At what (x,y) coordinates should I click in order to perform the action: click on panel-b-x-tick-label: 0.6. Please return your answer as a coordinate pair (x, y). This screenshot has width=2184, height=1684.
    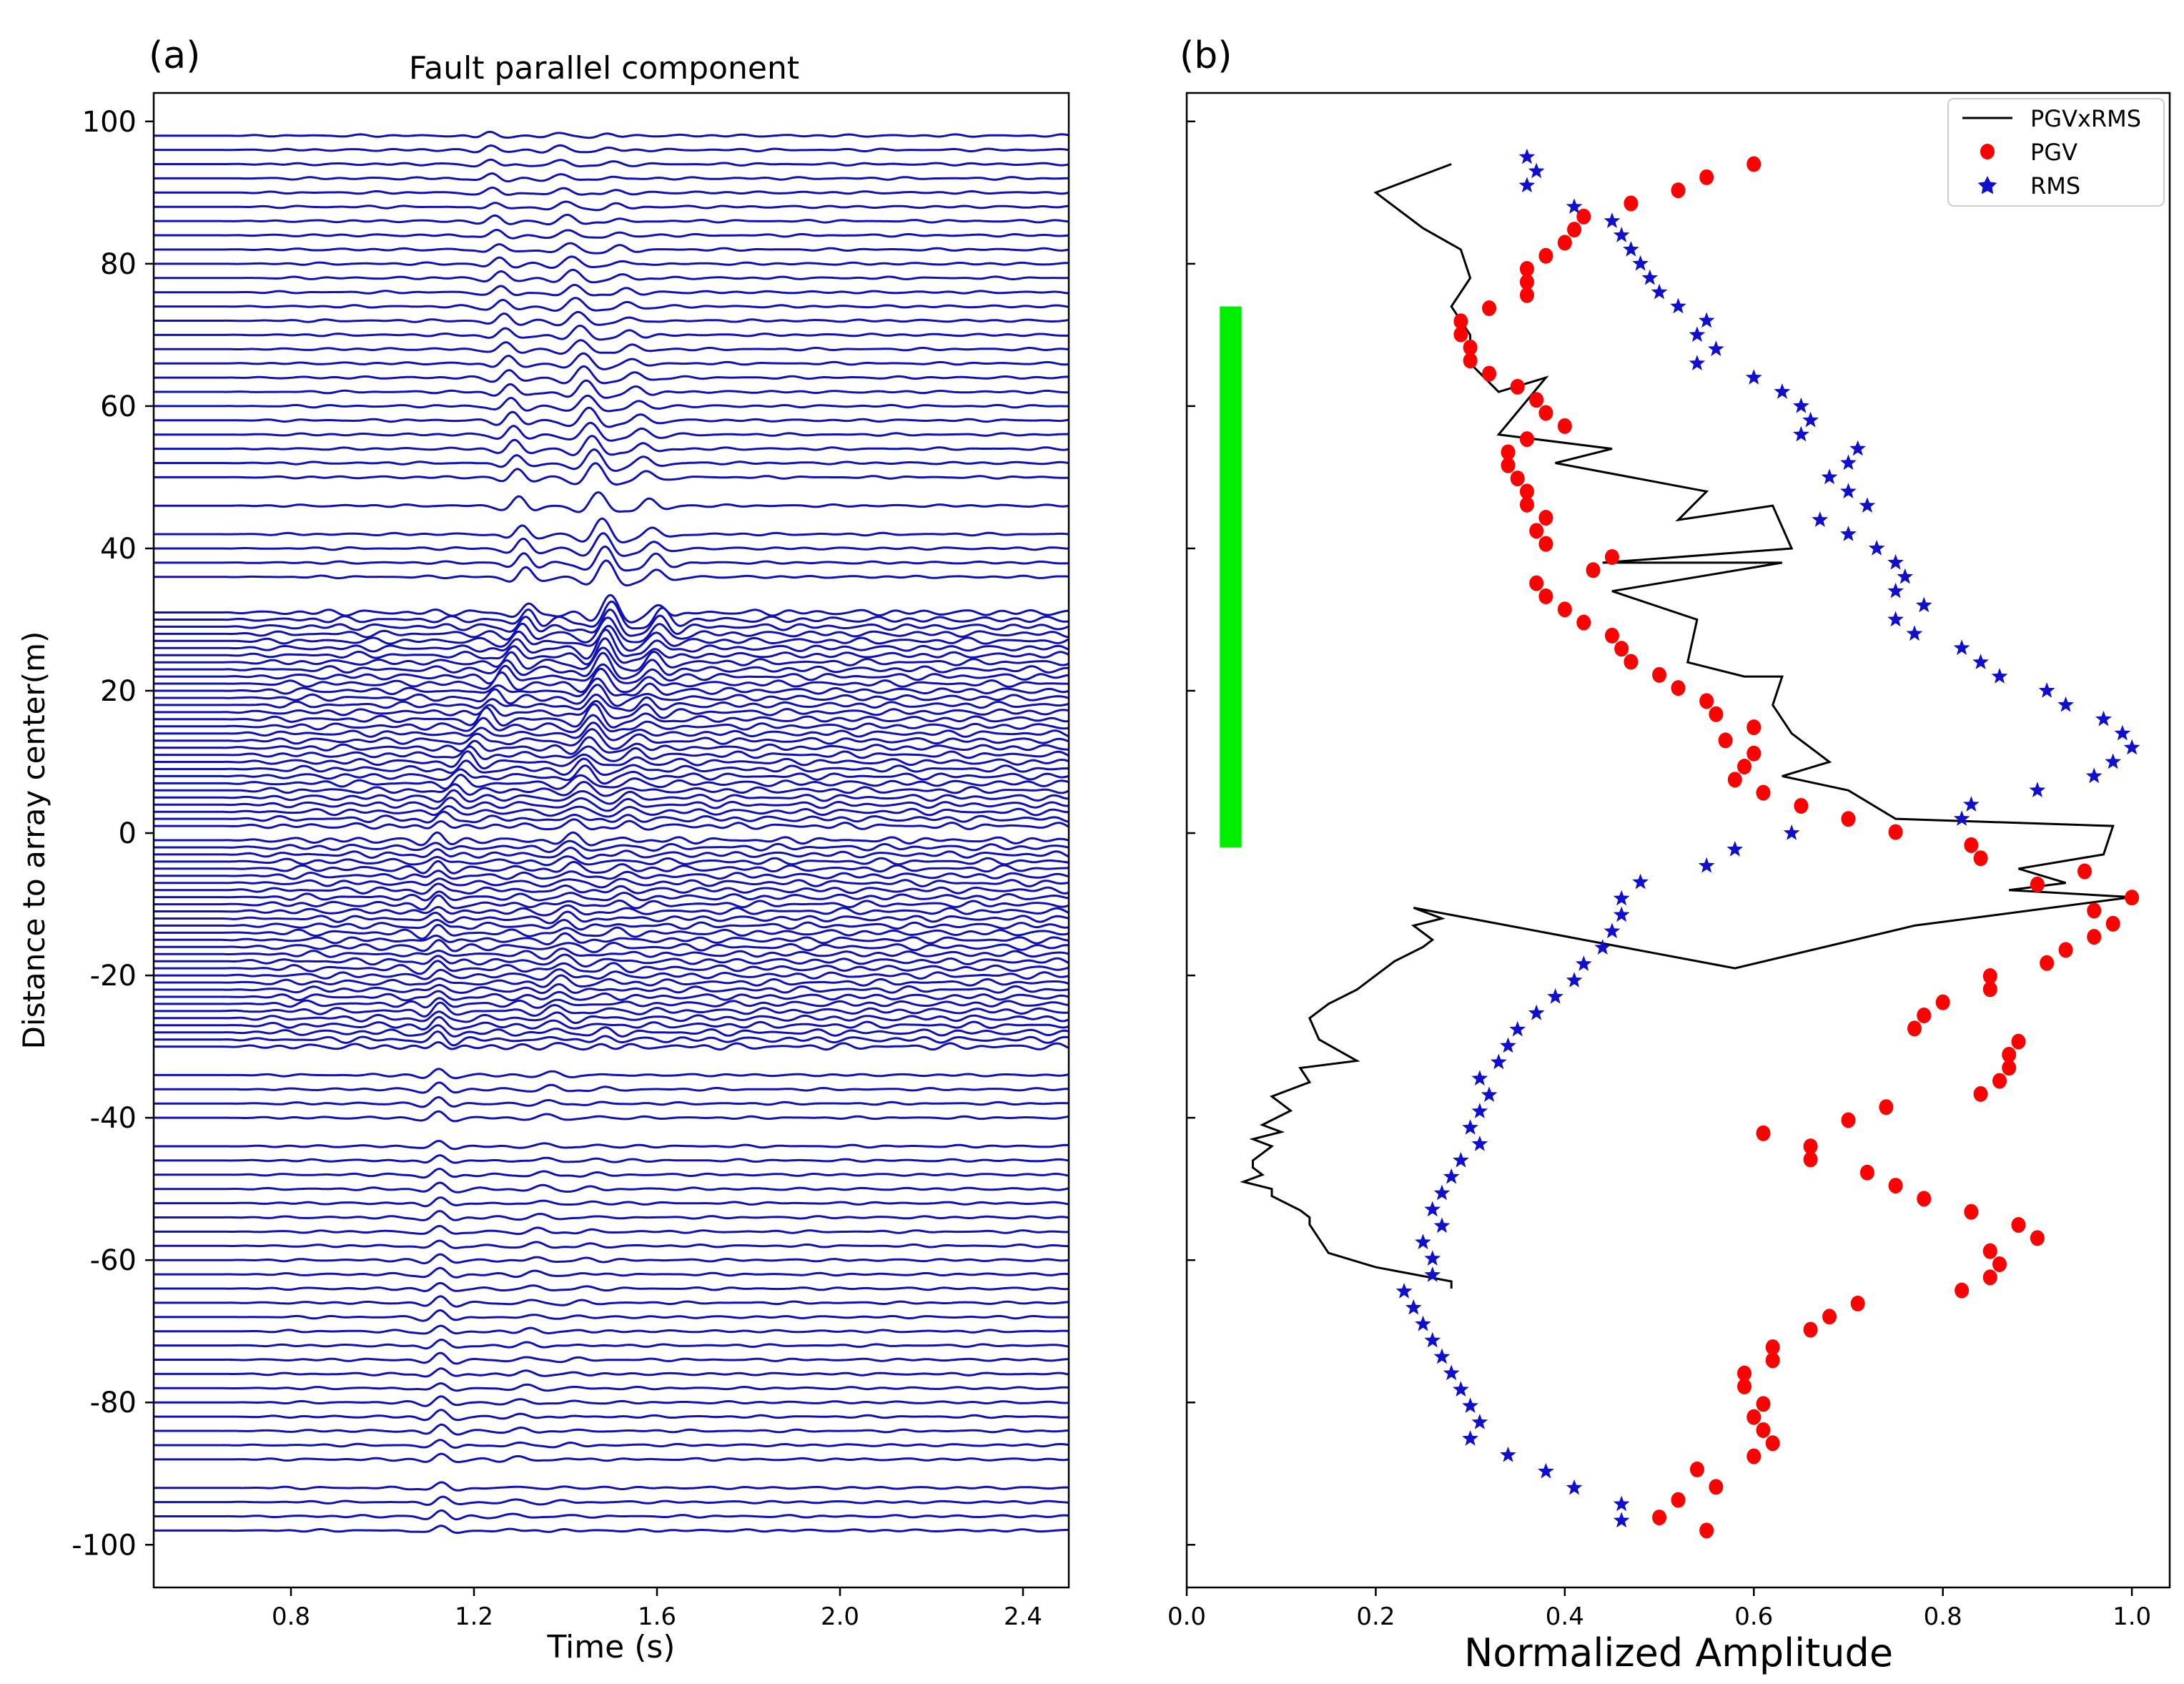
    Looking at the image, I should click on (1753, 1616).